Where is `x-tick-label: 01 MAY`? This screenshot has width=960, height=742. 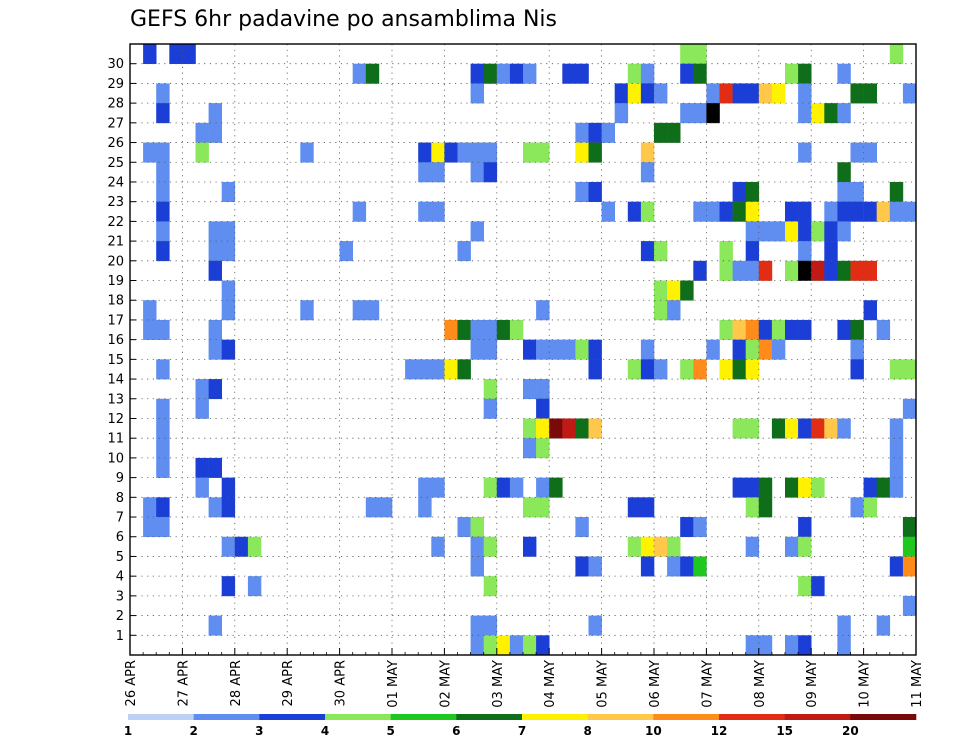
x-tick-label: 01 MAY is located at coordinates (393, 684).